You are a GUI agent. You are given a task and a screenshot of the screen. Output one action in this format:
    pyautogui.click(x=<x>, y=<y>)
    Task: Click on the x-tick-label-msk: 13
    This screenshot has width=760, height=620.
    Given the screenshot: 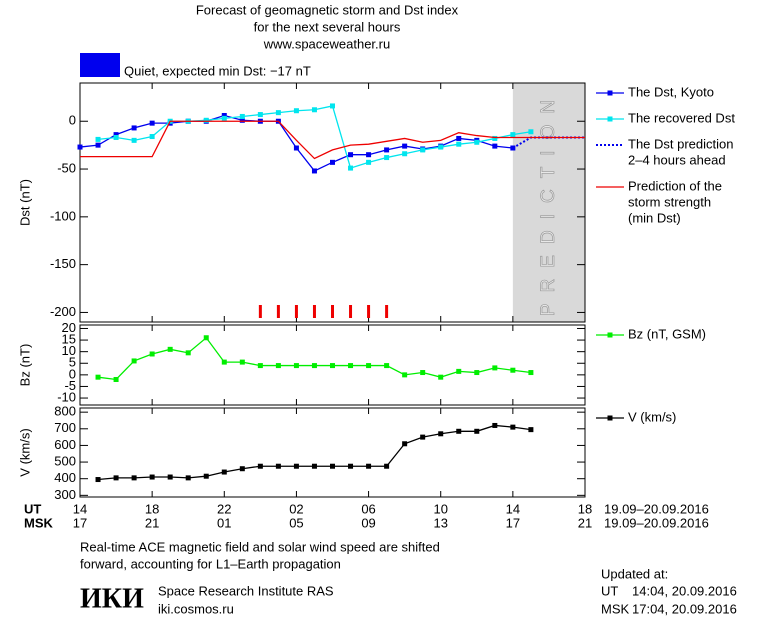 What is the action you would take?
    pyautogui.click(x=440, y=522)
    